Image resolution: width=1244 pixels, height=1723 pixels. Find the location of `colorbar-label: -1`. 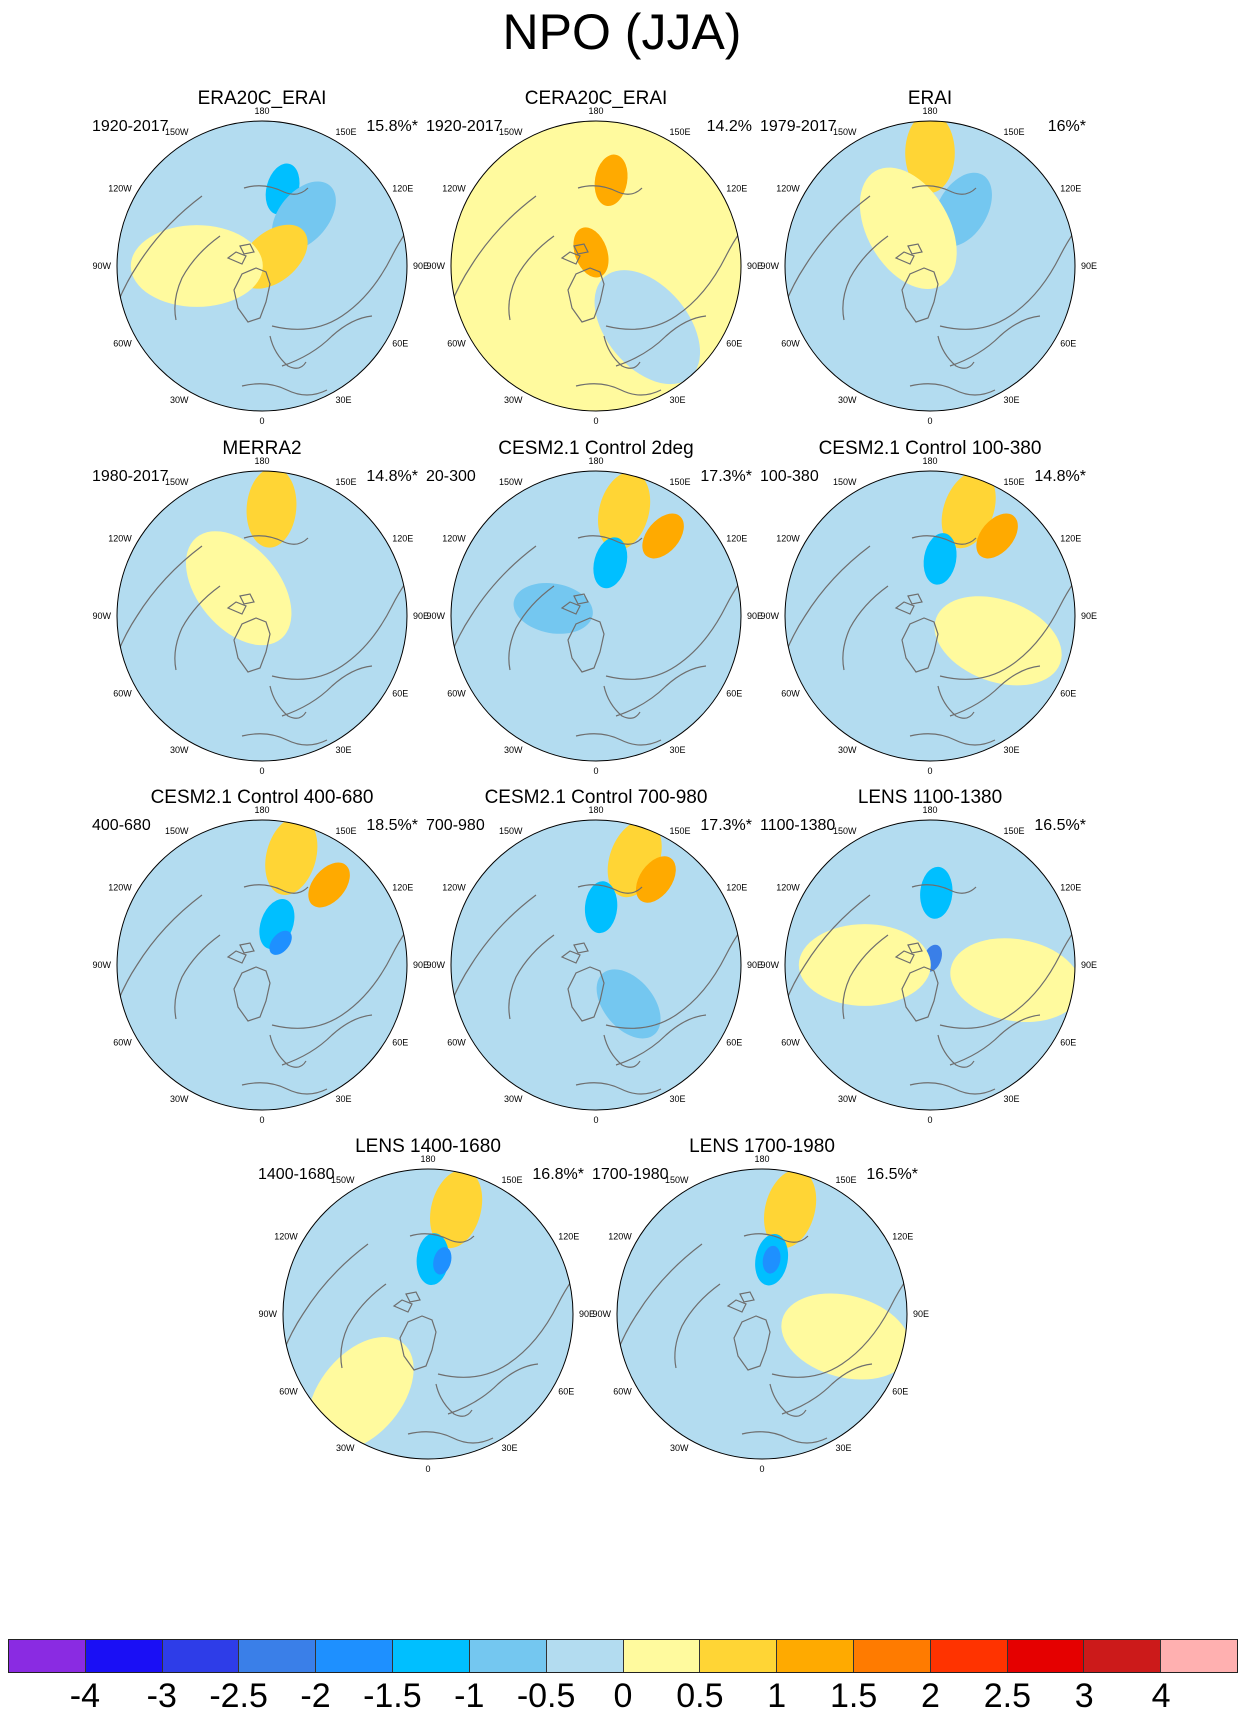

colorbar-label: -1 is located at coordinates (469, 1696).